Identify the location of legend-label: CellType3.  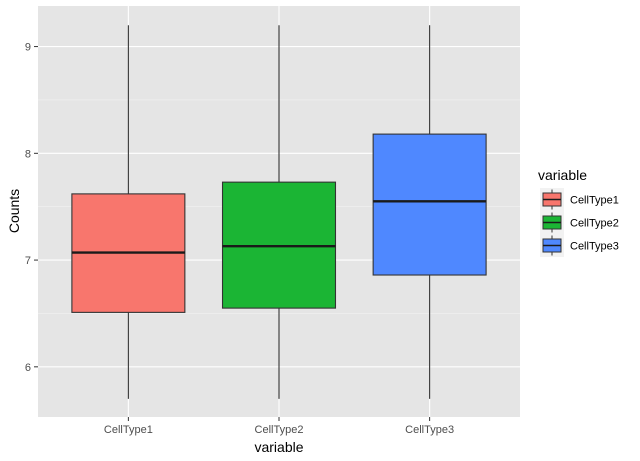
(594, 247).